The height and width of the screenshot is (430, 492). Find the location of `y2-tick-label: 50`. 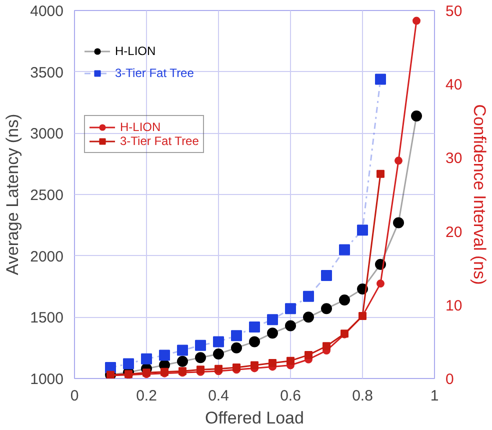

y2-tick-label: 50 is located at coordinates (454, 11).